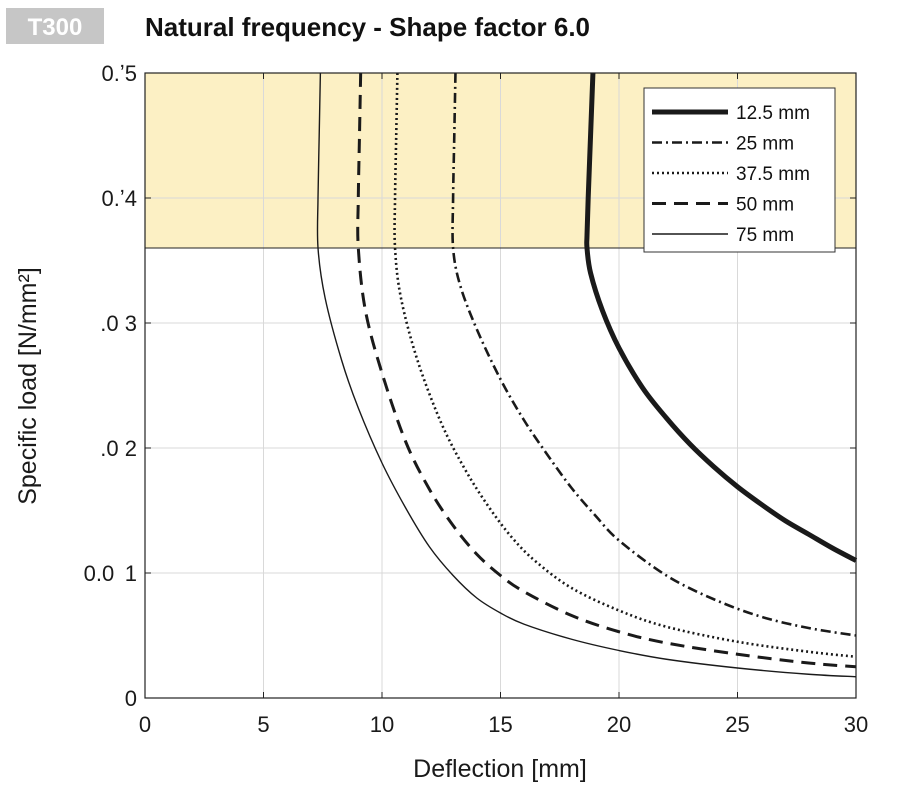 The image size is (920, 800). I want to click on badge-background, so click(55, 26).